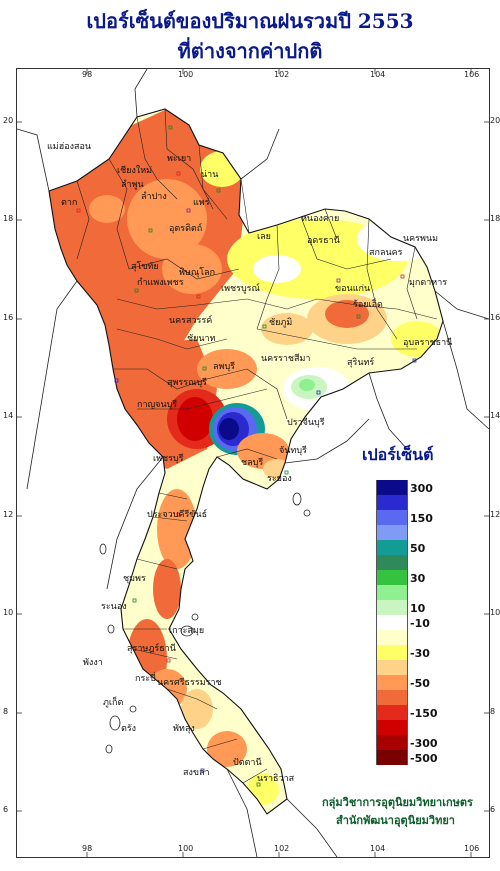  Describe the element at coordinates (197, 272) in the screenshot. I see `label-phitsanulok: พิษณุโลก` at that location.